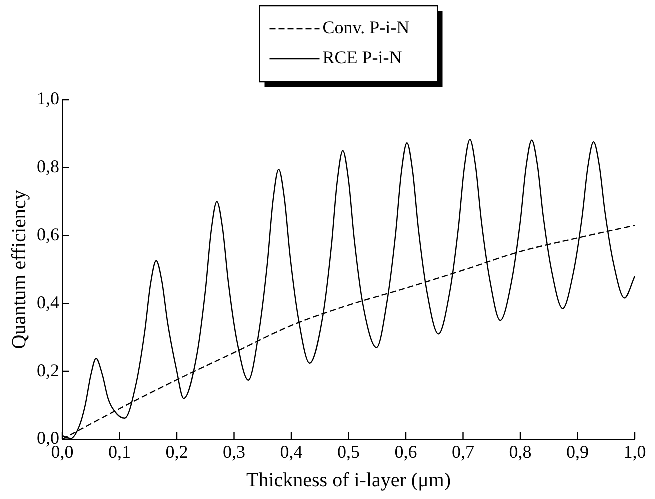 This screenshot has height=499, width=655. What do you see at coordinates (119, 452) in the screenshot?
I see `x-tick-label: 0,1` at bounding box center [119, 452].